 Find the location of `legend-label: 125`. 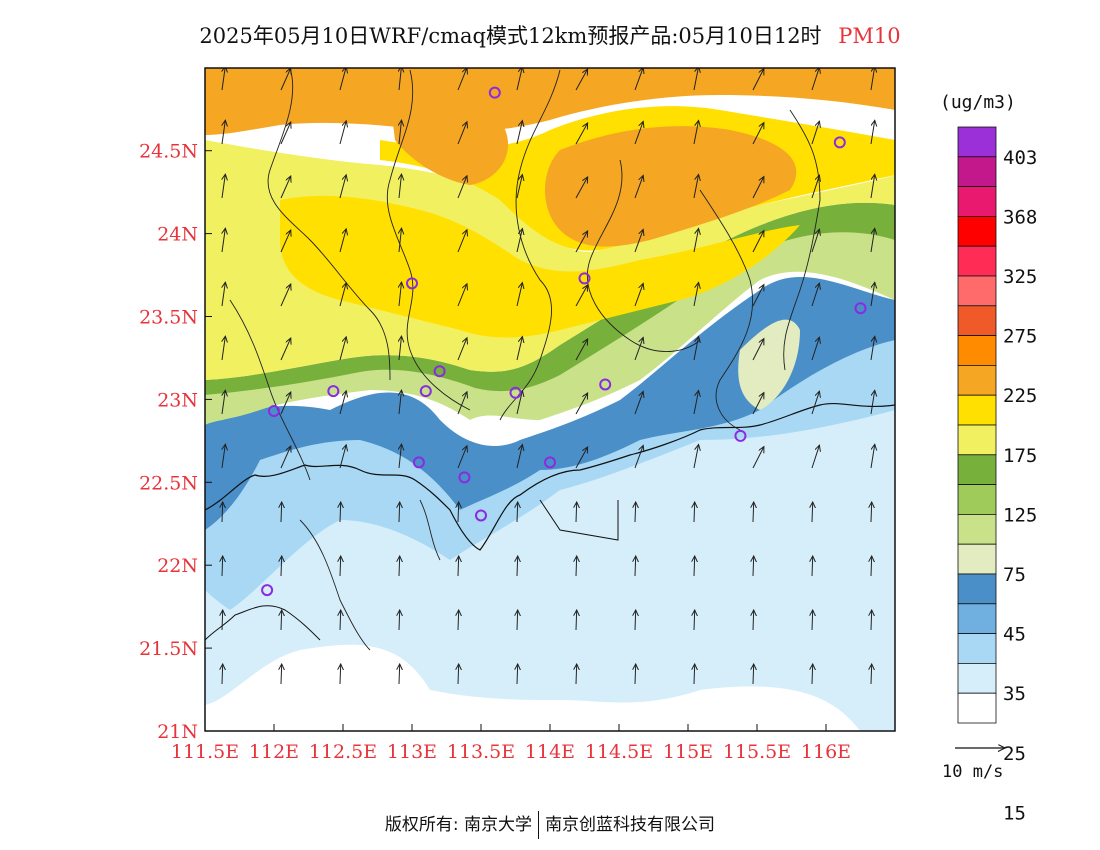

legend-label: 125 is located at coordinates (1020, 515).